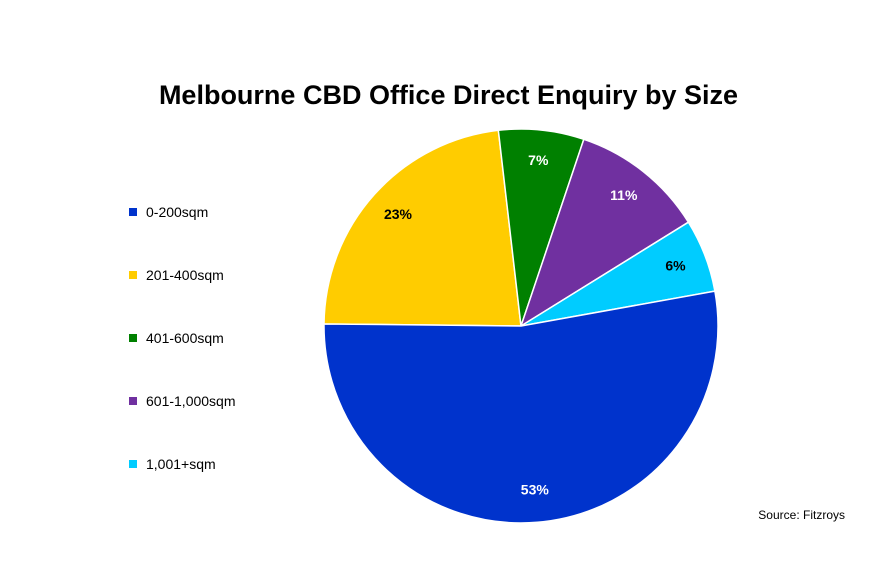  I want to click on slice-value-label: 11%, so click(624, 195).